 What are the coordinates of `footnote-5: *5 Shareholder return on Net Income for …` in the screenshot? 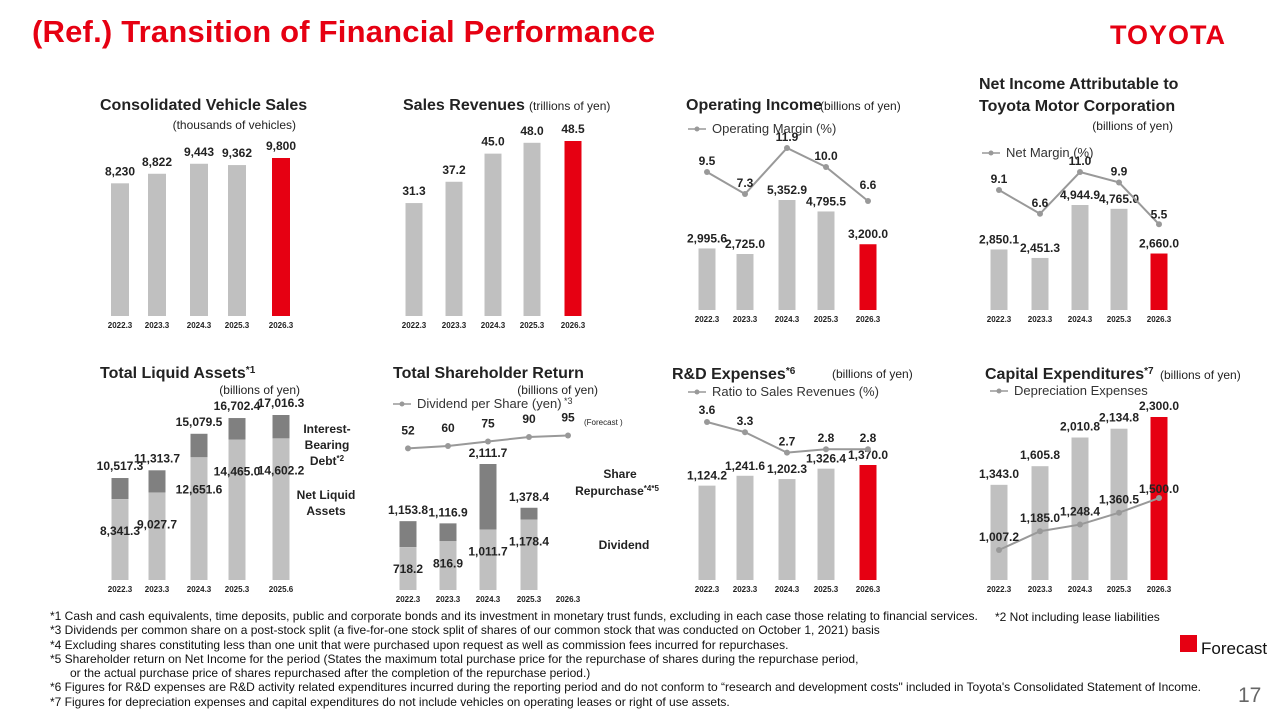 It's located at (454, 658).